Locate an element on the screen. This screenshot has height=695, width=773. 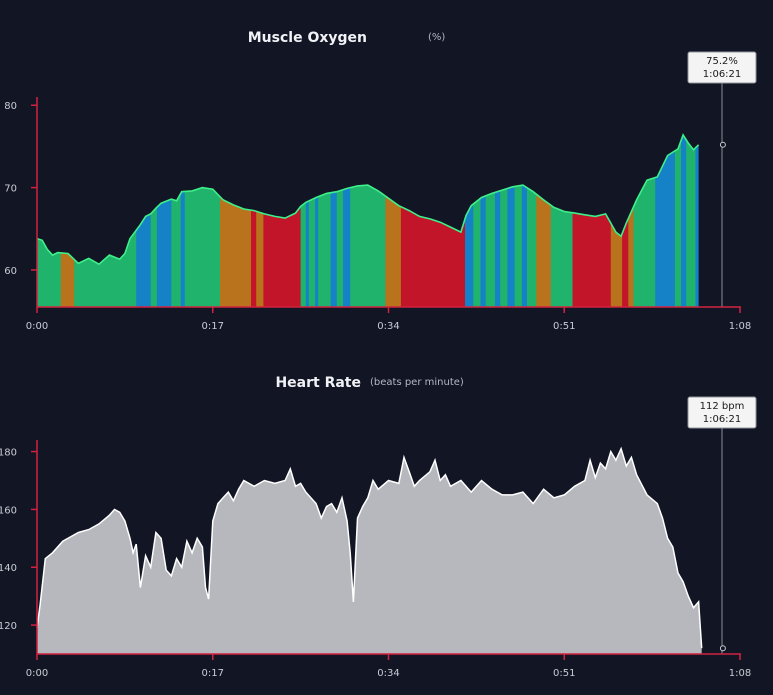
muscle-oxygen-tooltip-value: 75.2% is located at coordinates (722, 61).